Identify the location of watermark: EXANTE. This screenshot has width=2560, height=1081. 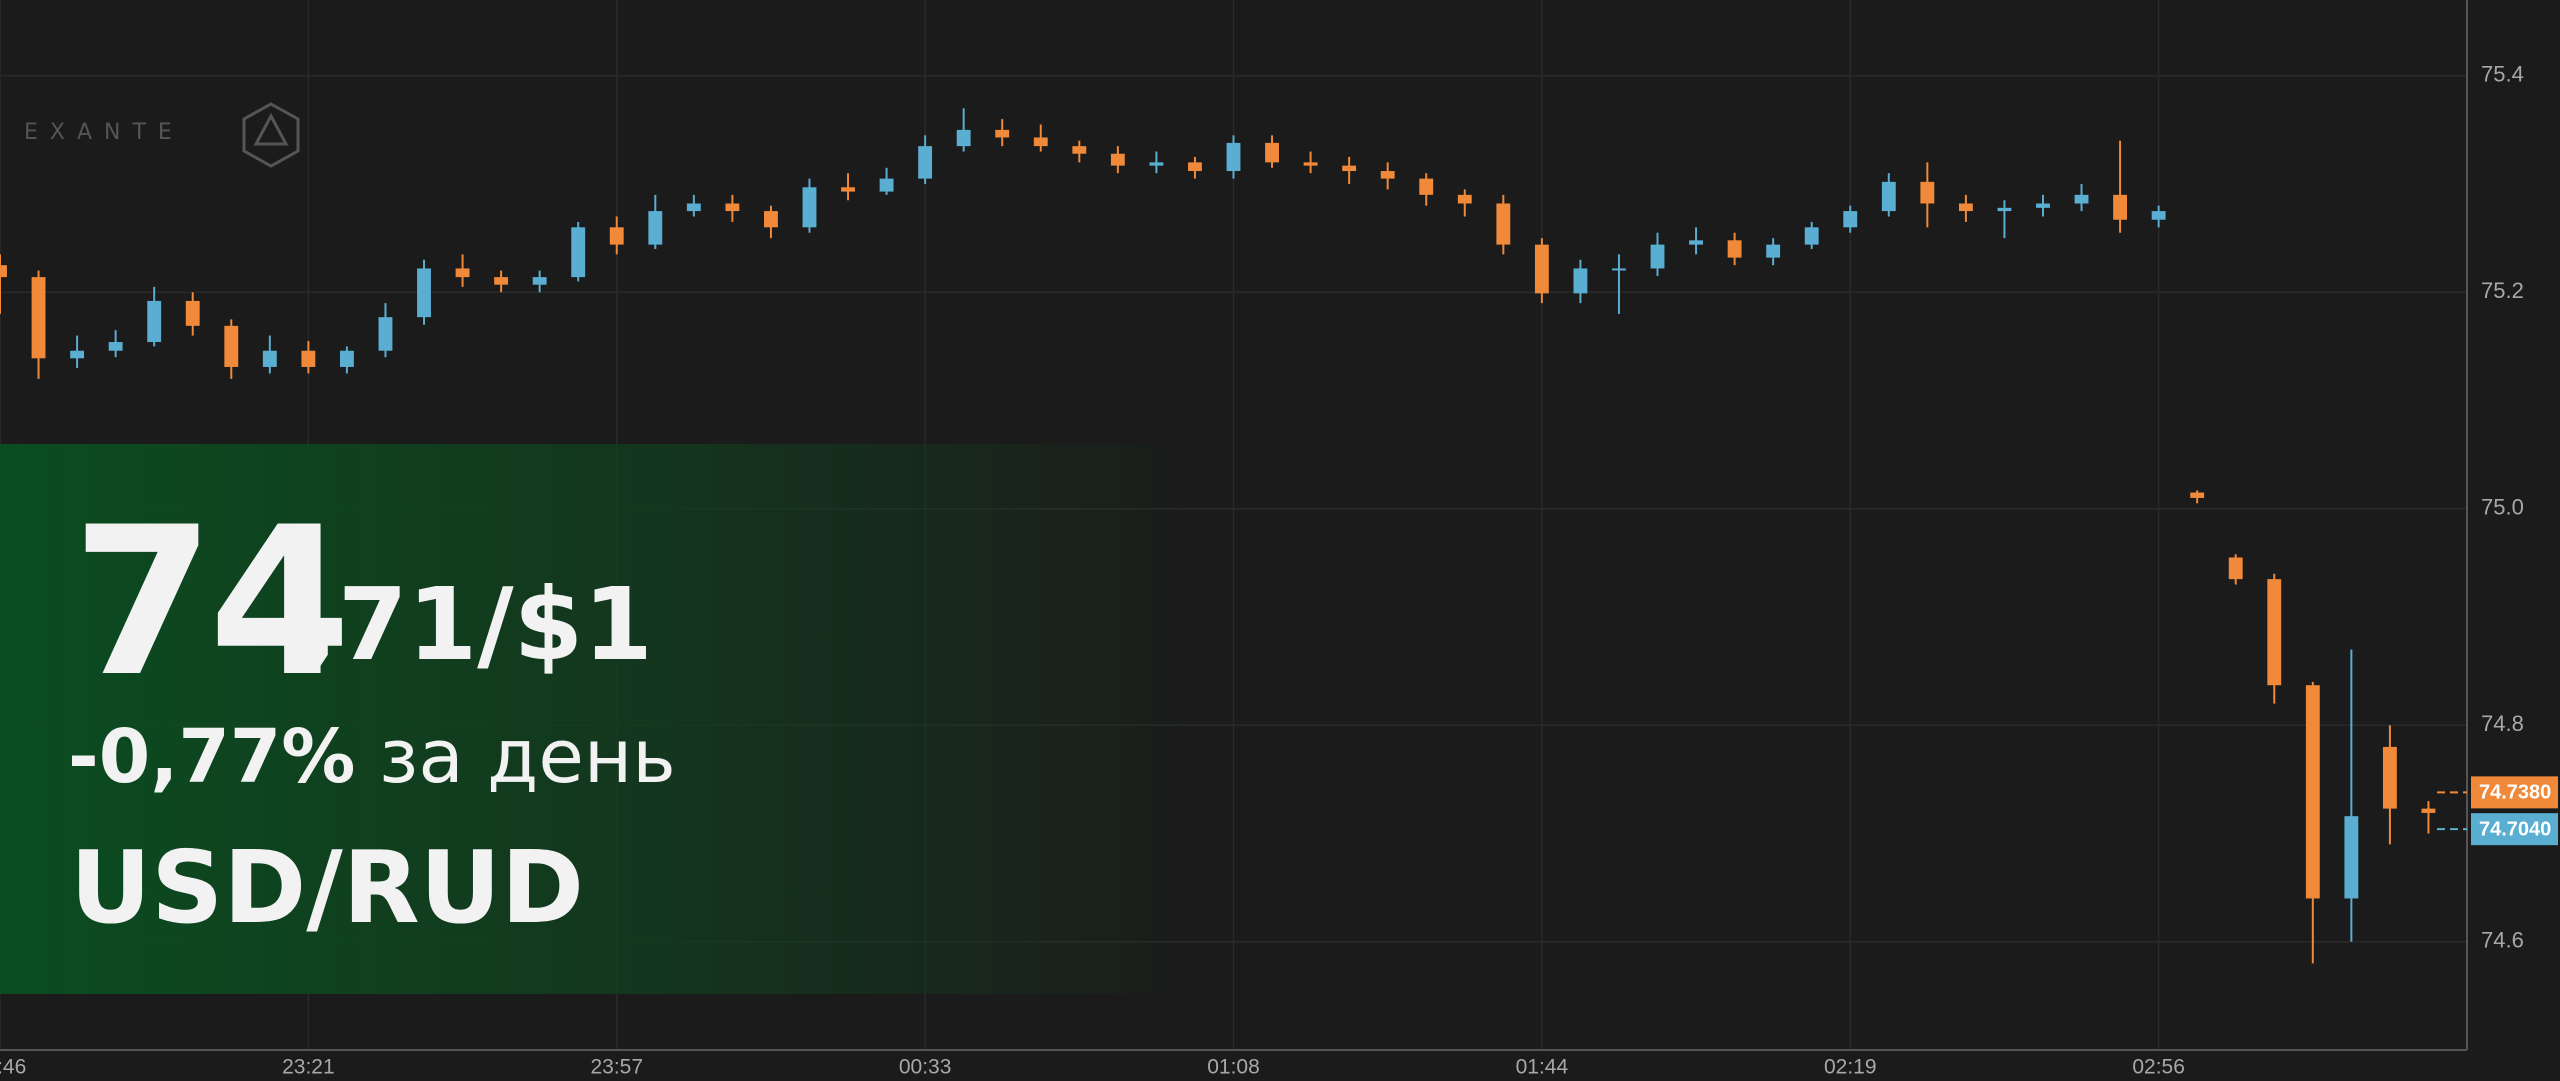
(104, 132).